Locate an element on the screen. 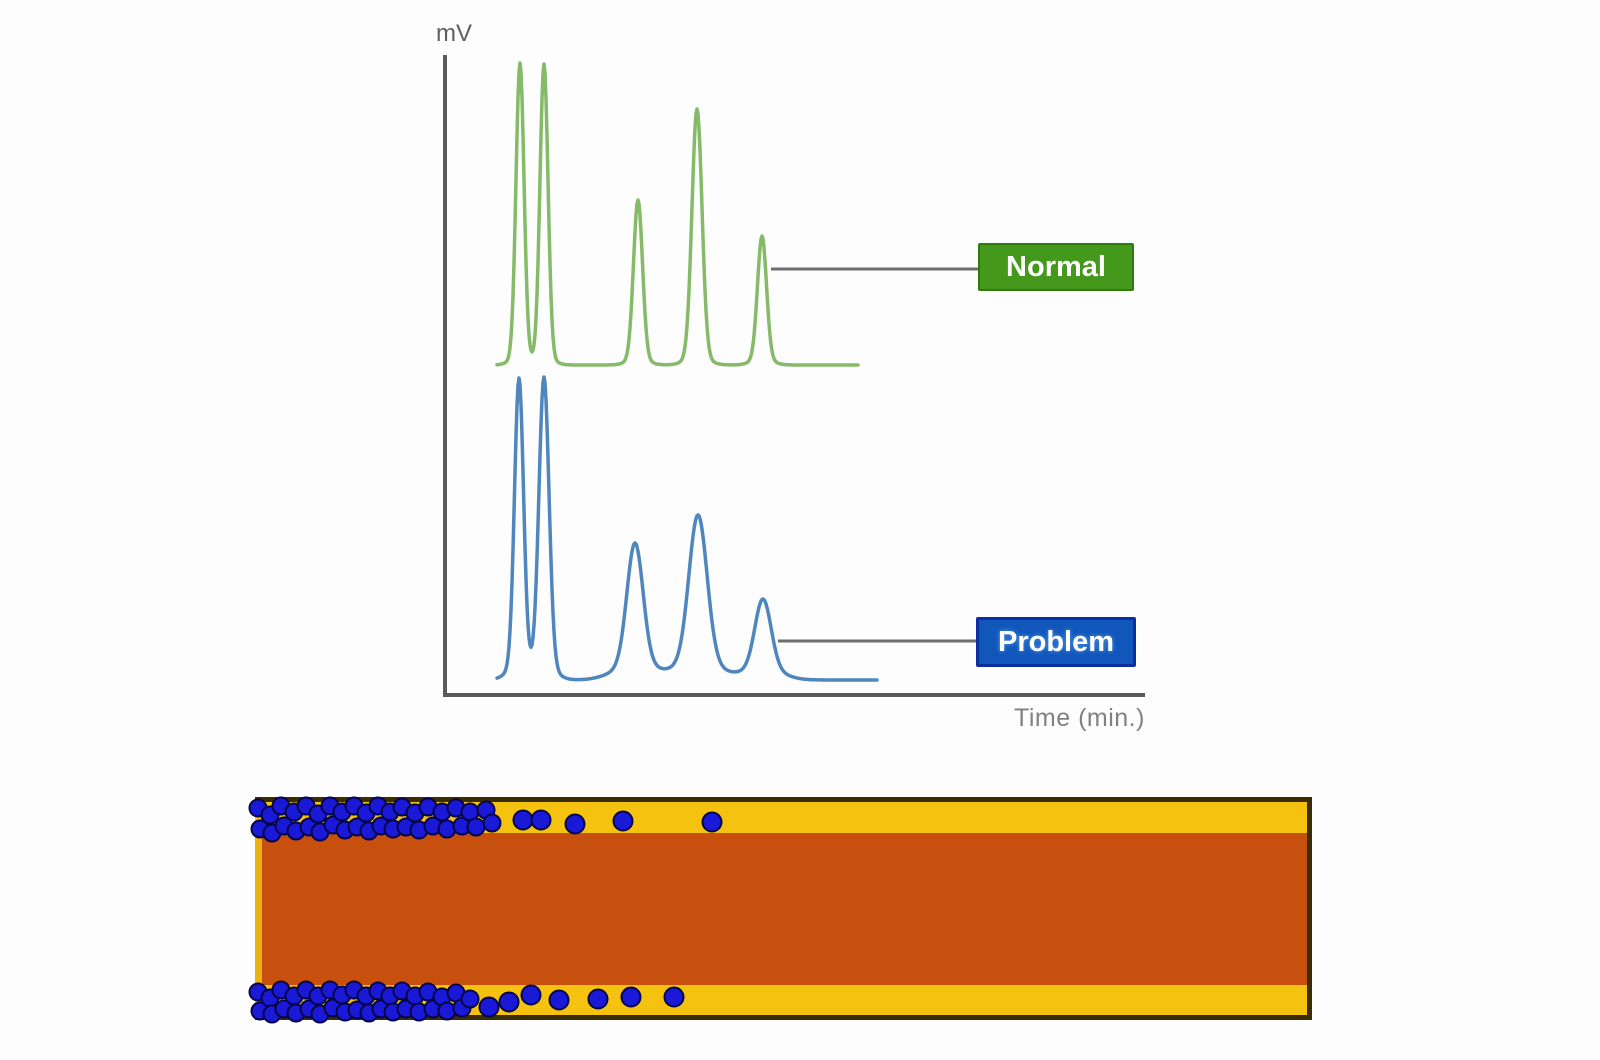 The height and width of the screenshot is (1060, 1600). tube-top-border is located at coordinates (783, 799).